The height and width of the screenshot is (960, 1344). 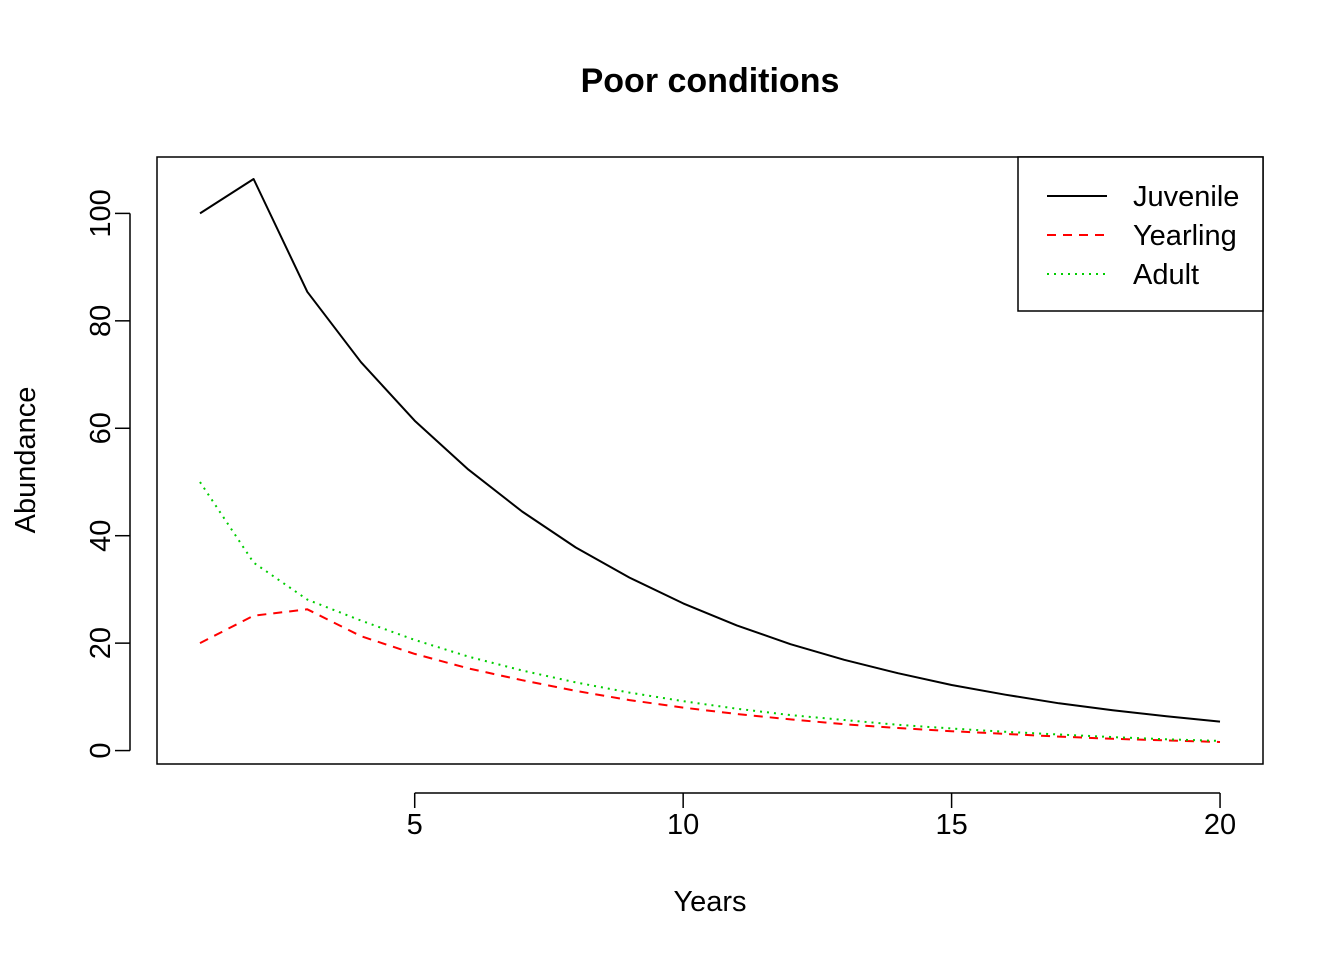 I want to click on legend: Juvenile Yearling Adult, so click(x=1140, y=234).